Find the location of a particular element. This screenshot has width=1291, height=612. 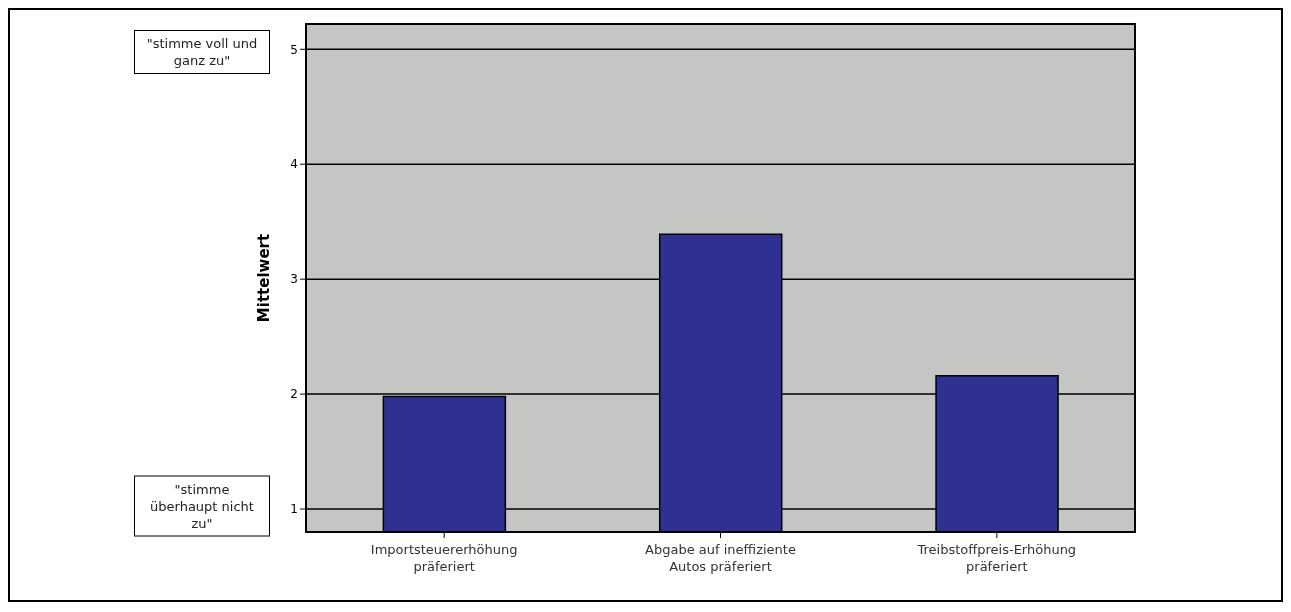

y-axis-title: Mittelwert is located at coordinates (264, 278).